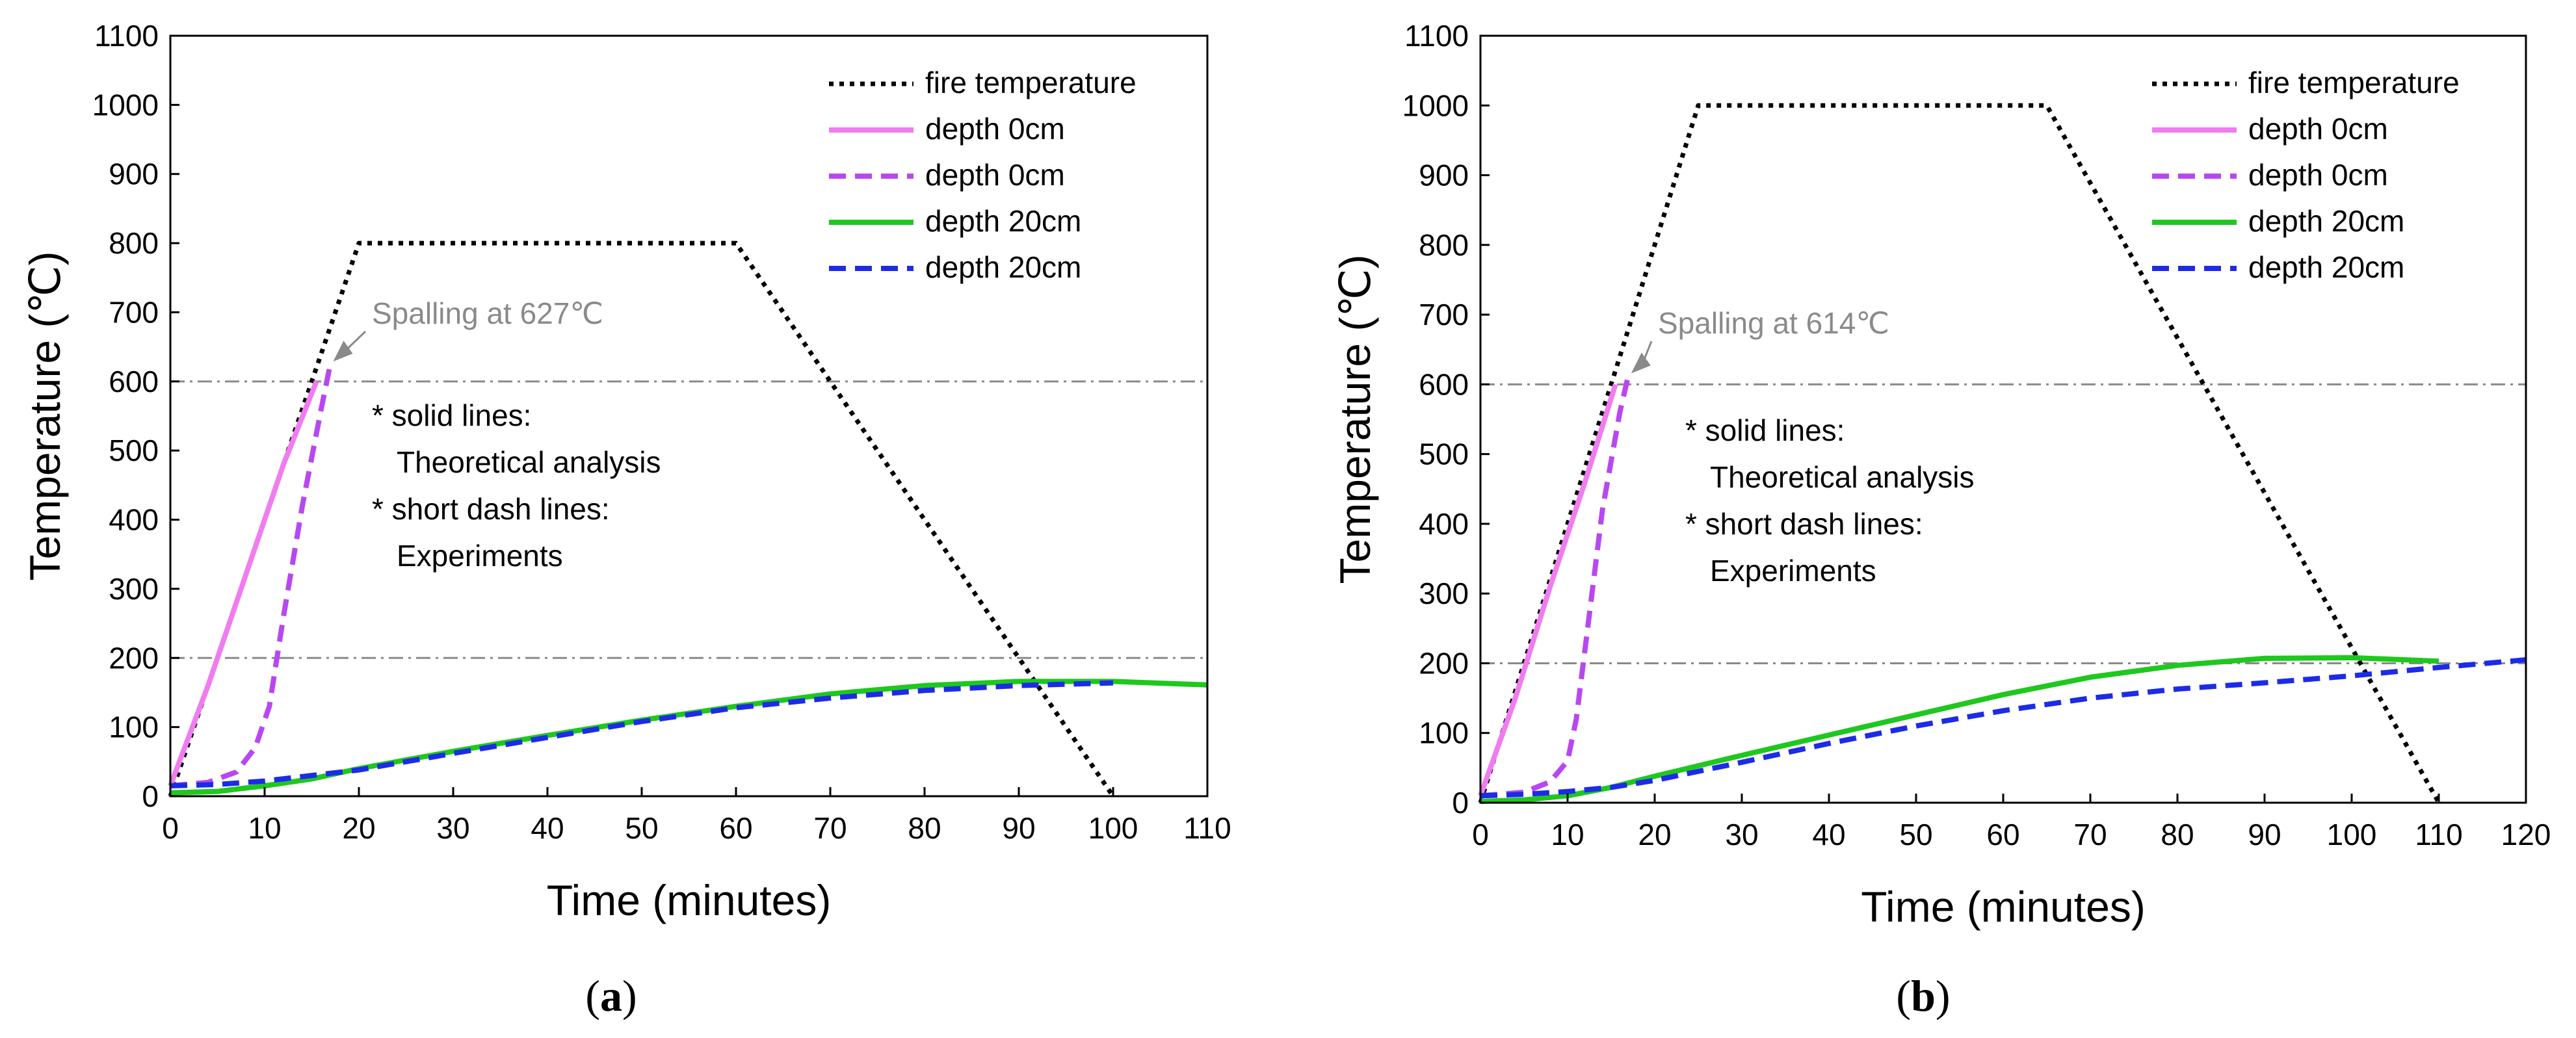 The height and width of the screenshot is (1038, 2576). What do you see at coordinates (2526, 834) in the screenshot?
I see `x-tick-label: 120` at bounding box center [2526, 834].